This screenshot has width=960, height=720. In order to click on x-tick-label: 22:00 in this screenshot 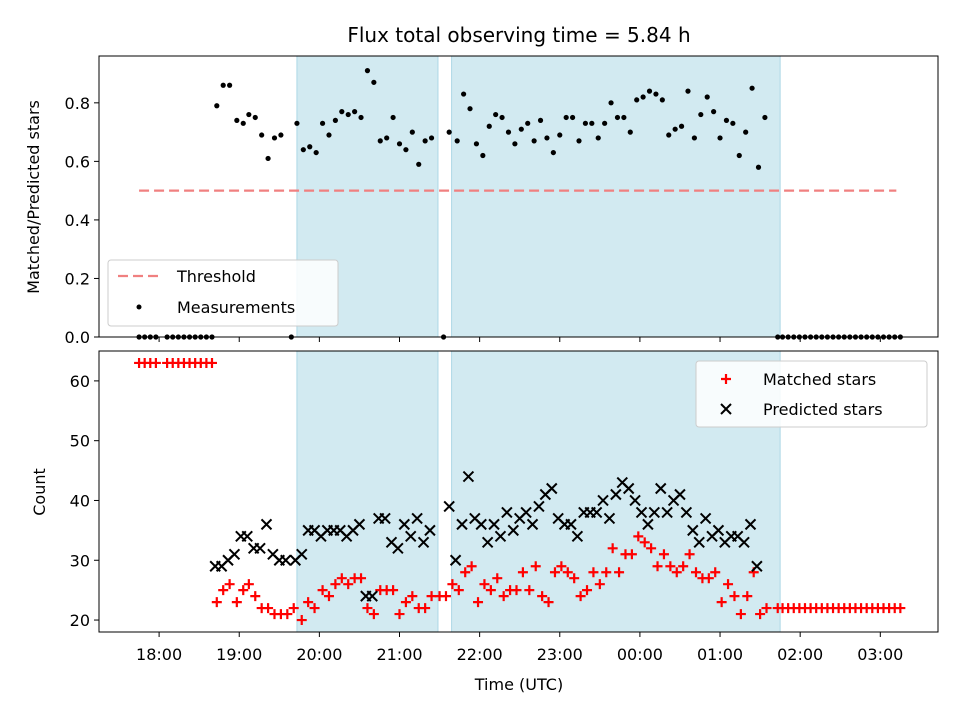, I will do `click(480, 654)`.